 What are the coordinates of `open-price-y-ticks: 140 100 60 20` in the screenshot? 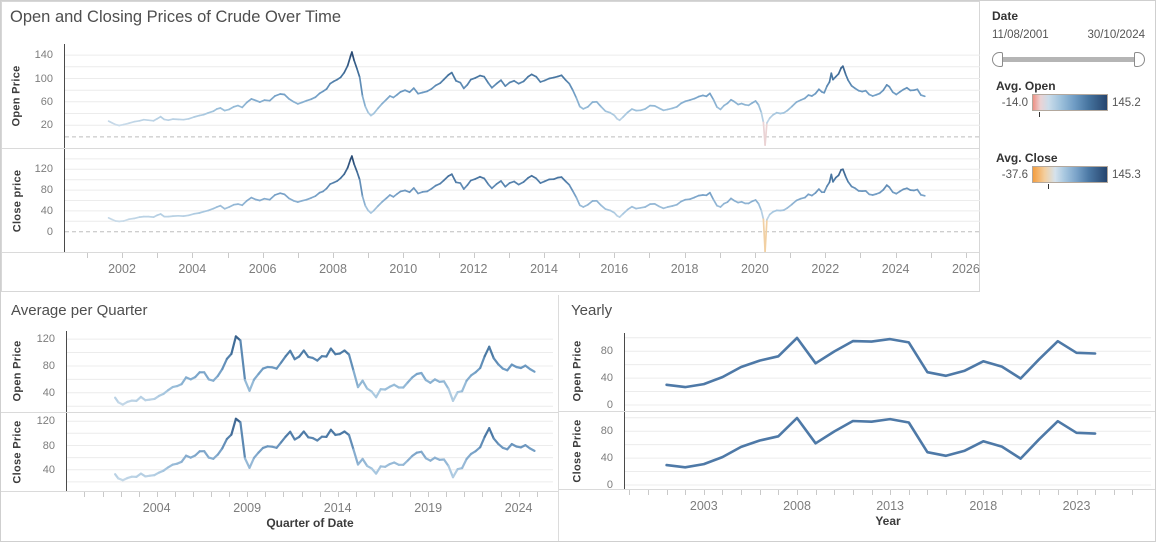 It's located at (43, 90).